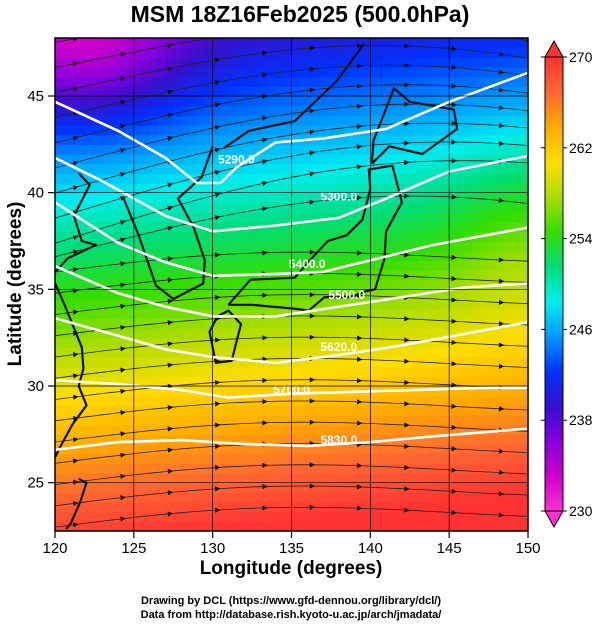  I want to click on x-axis-ticks: 120 125 130 135 140 145 150, so click(291, 544).